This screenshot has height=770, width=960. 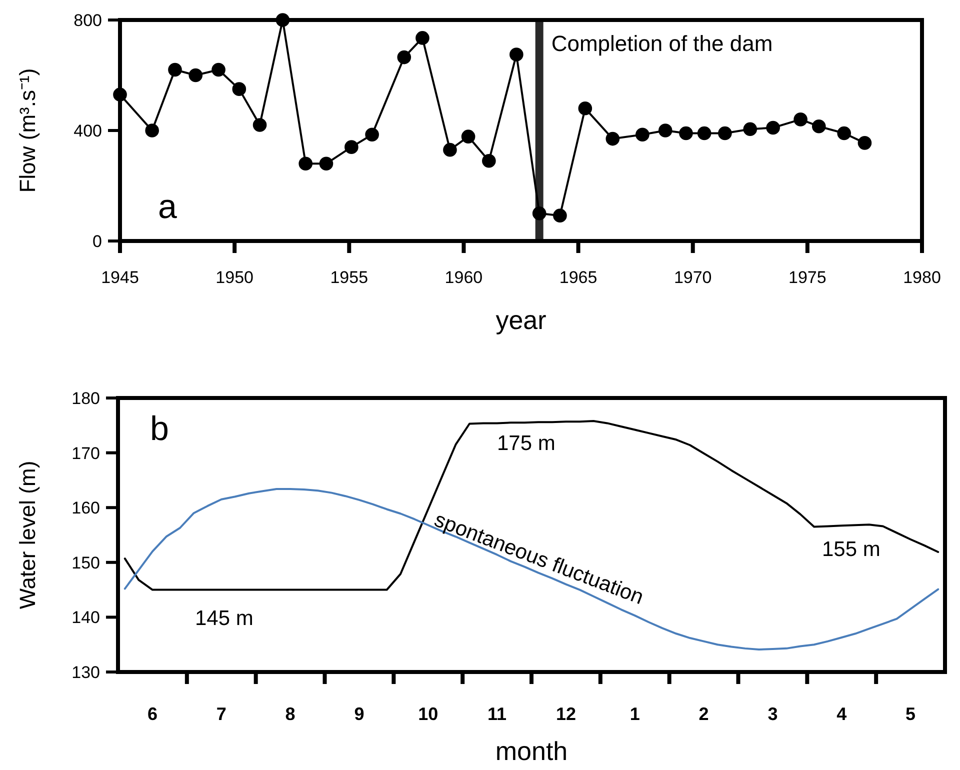 What do you see at coordinates (662, 43) in the screenshot?
I see `ref-line-label: Completion of the dam` at bounding box center [662, 43].